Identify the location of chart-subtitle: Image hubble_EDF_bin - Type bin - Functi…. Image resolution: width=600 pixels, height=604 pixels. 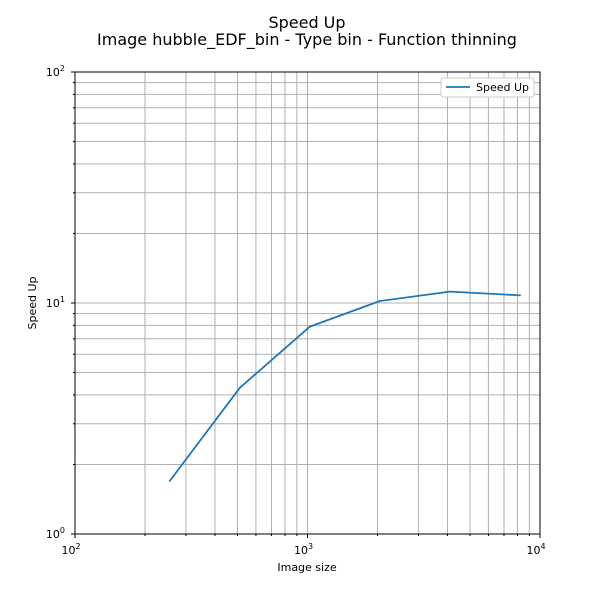
(307, 40).